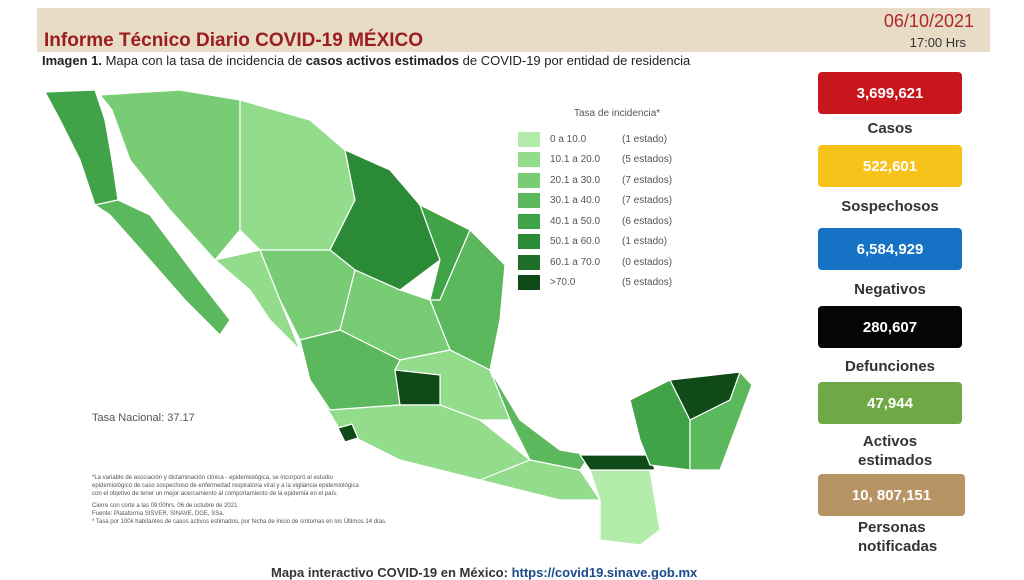 This screenshot has height=580, width=1024. What do you see at coordinates (595, 139) in the screenshot?
I see `legend-row: 0 a 10.0 (1 estado)` at bounding box center [595, 139].